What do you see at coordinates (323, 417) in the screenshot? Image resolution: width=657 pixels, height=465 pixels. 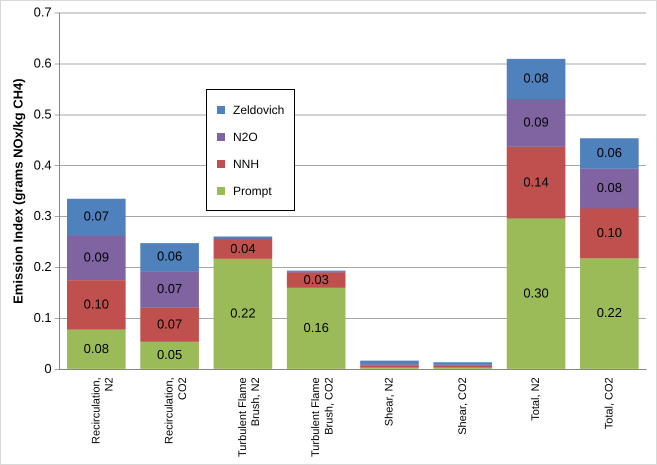 I see `x-tick-label: Turbulent Flame Brush, CO2` at bounding box center [323, 417].